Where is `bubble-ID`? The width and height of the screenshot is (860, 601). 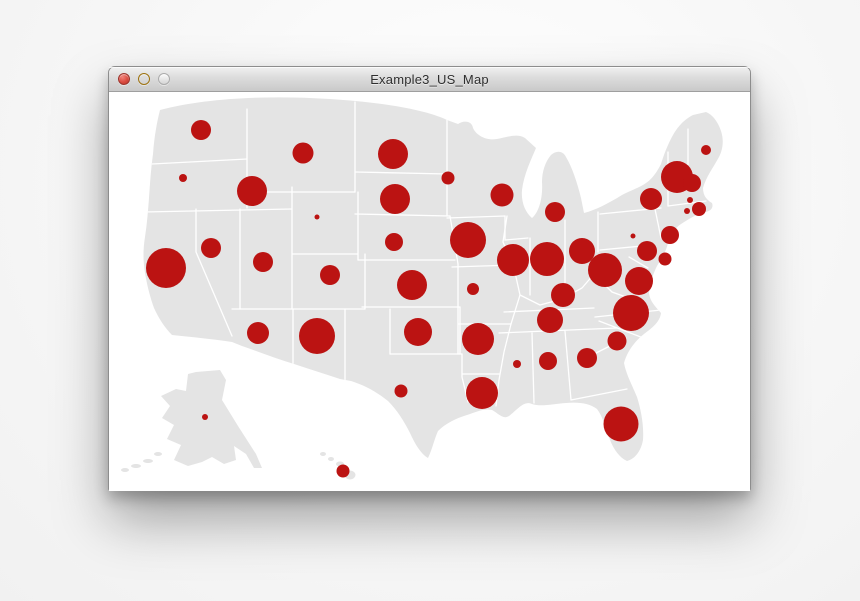
bubble-ID is located at coordinates (252, 191).